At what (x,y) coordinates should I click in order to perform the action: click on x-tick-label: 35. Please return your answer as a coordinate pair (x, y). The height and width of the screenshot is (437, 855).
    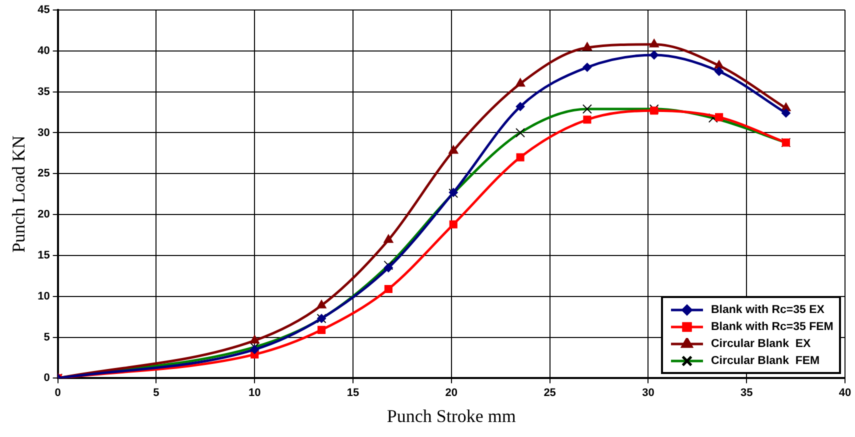
    Looking at the image, I should click on (746, 392).